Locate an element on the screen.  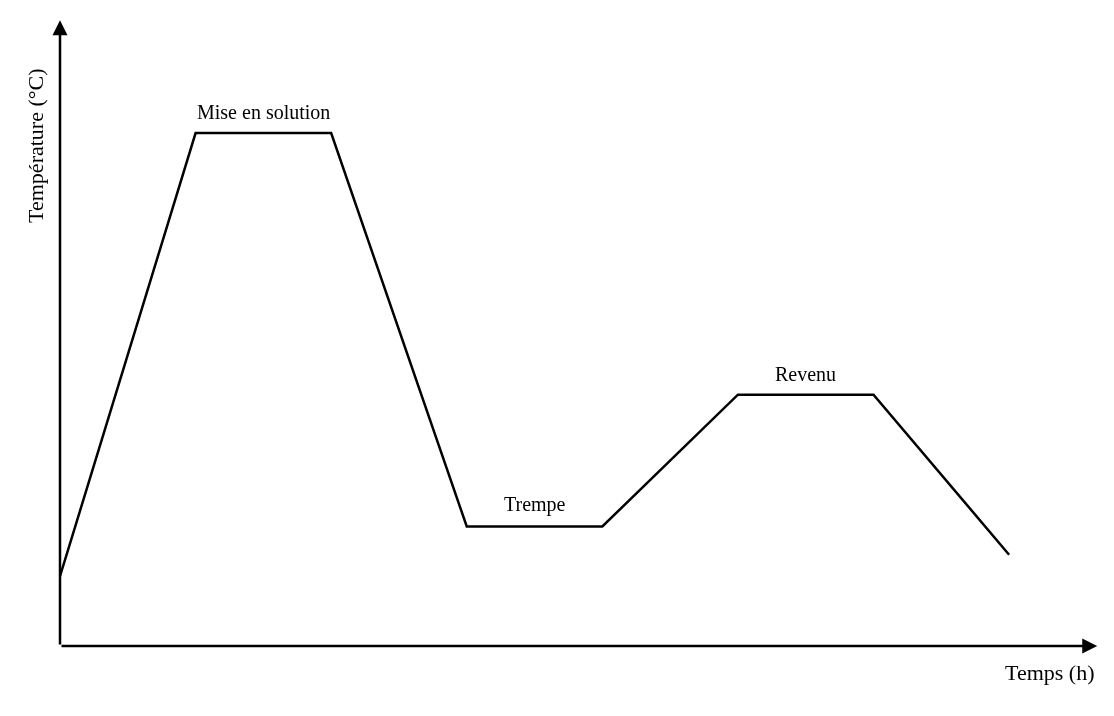
x-axis-title: Temps (h) is located at coordinates (1050, 672).